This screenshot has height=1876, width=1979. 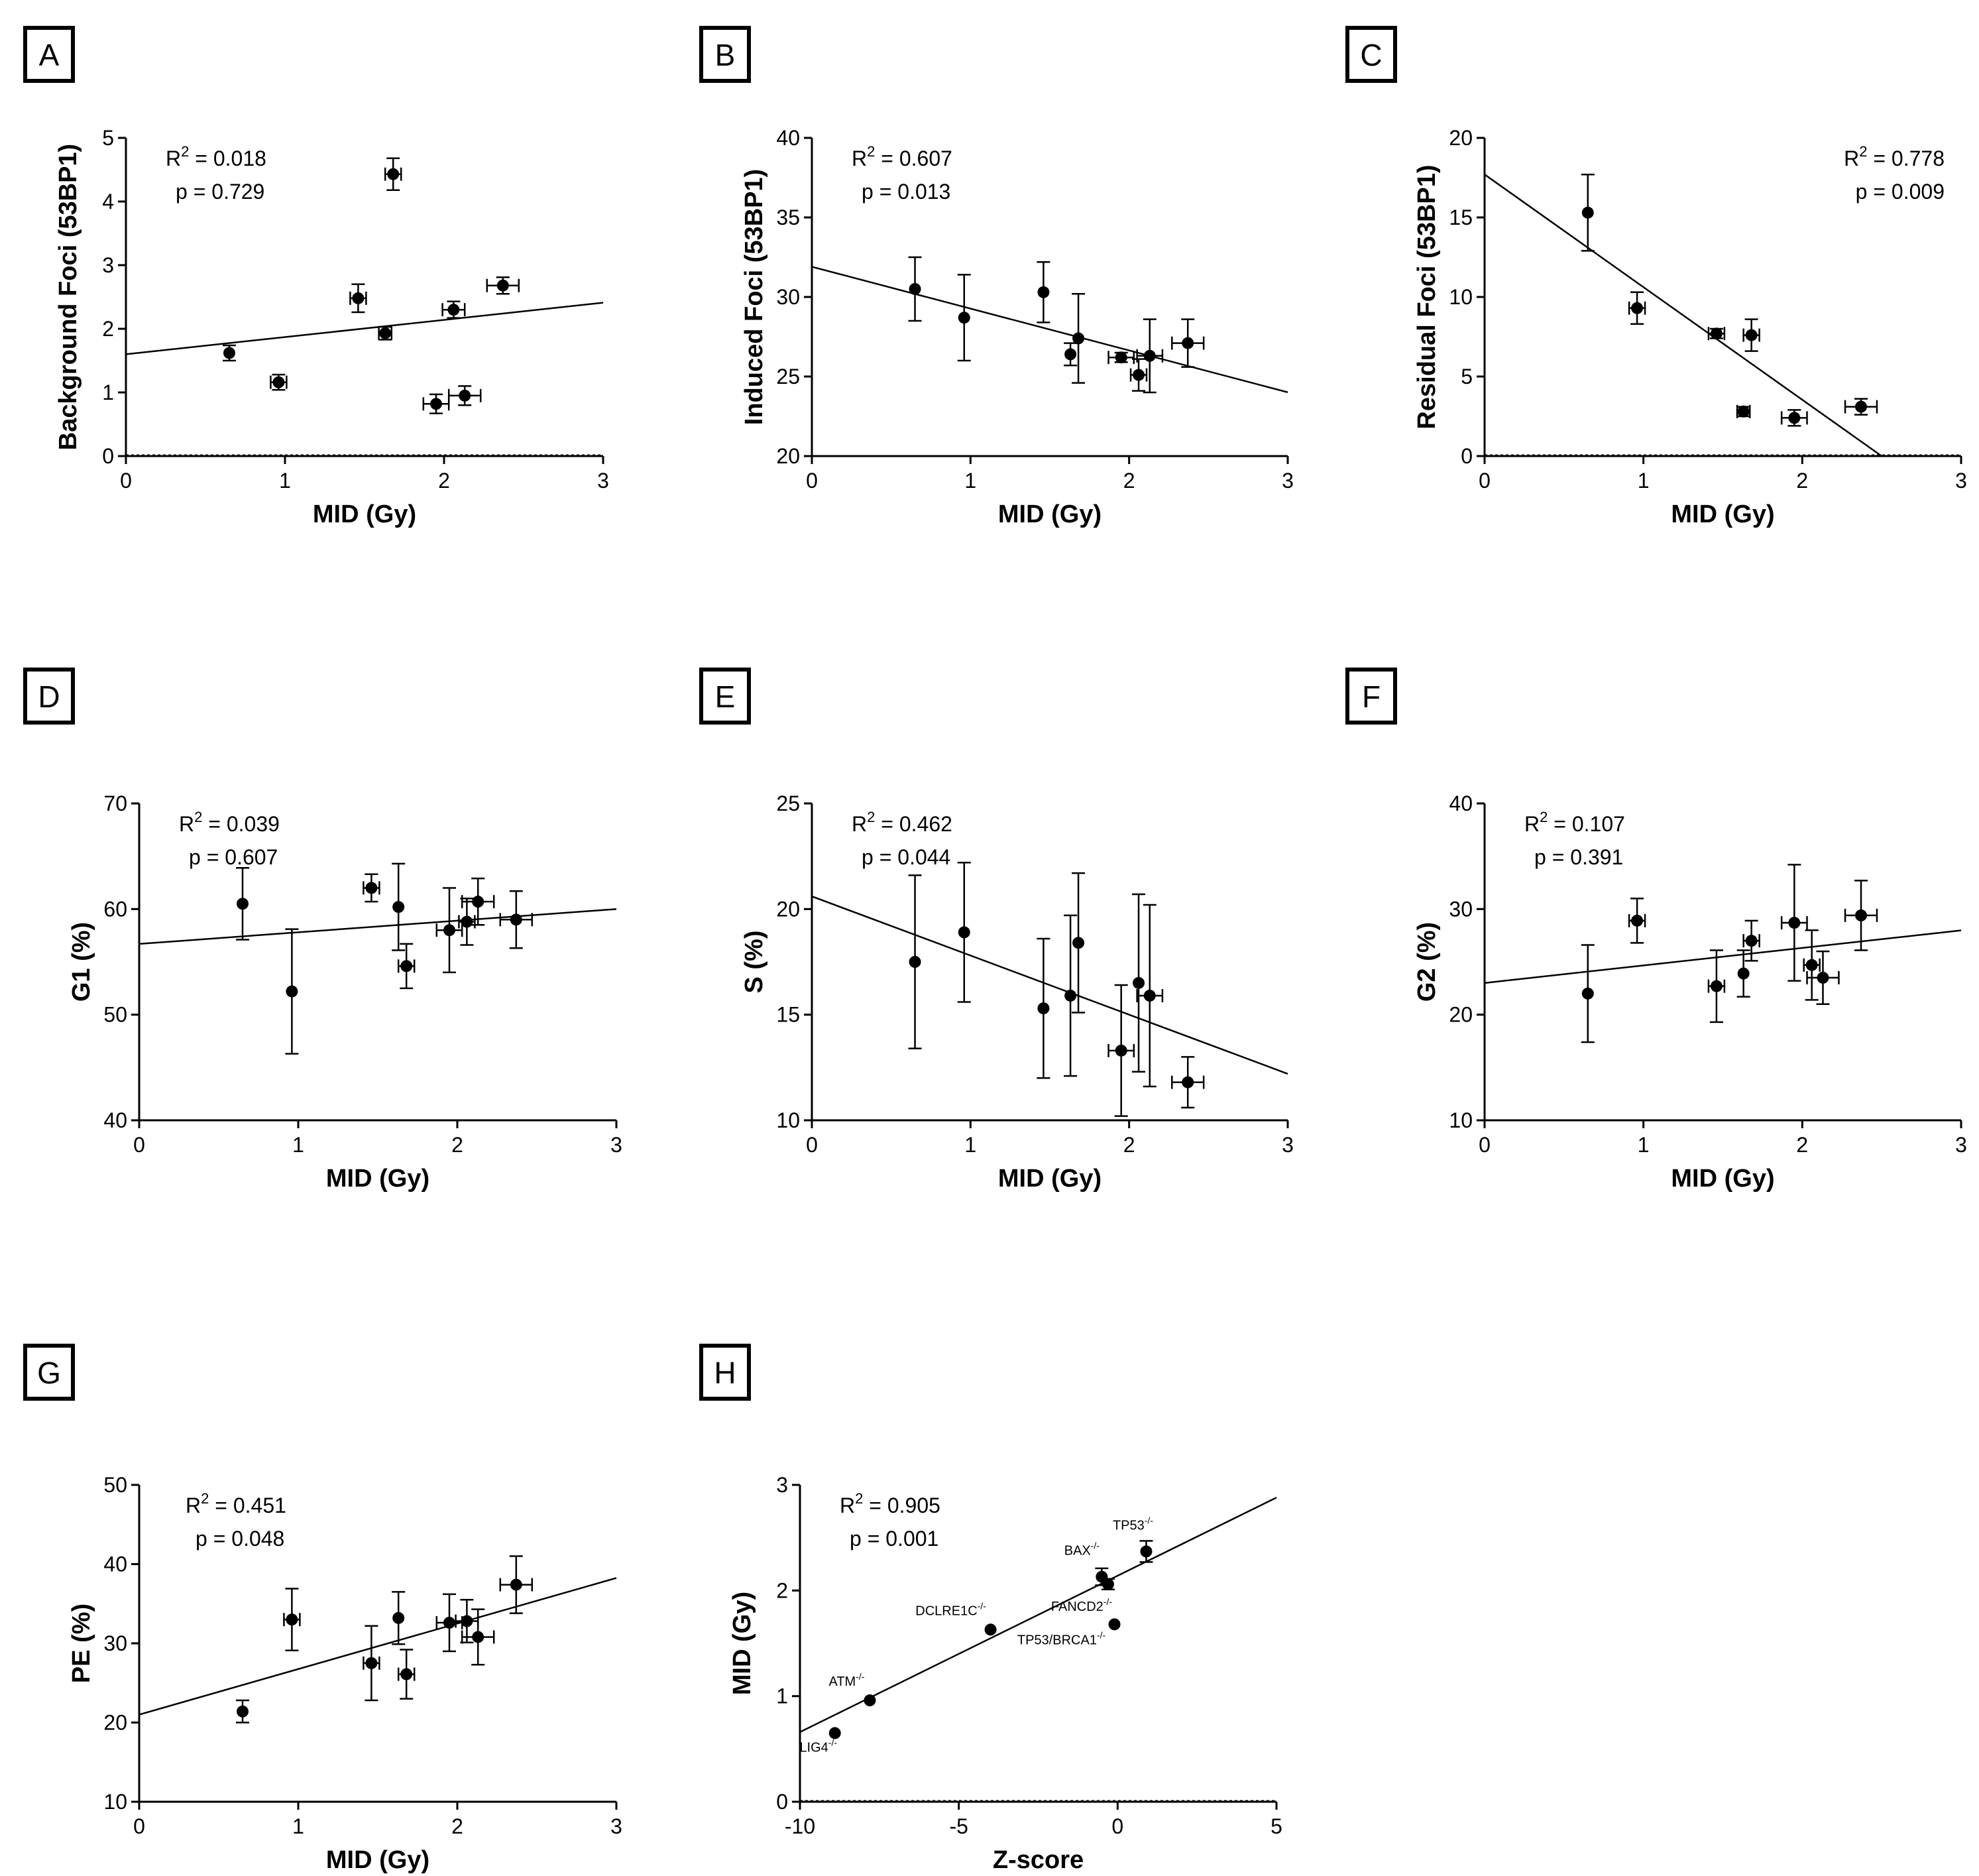 I want to click on data-point: ATM-/-, so click(x=852, y=1689).